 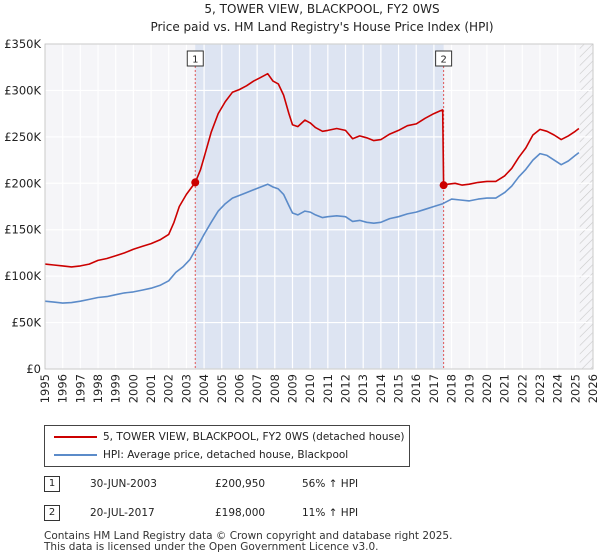 I want to click on sale-marker-label-1: 1, so click(x=52, y=484).